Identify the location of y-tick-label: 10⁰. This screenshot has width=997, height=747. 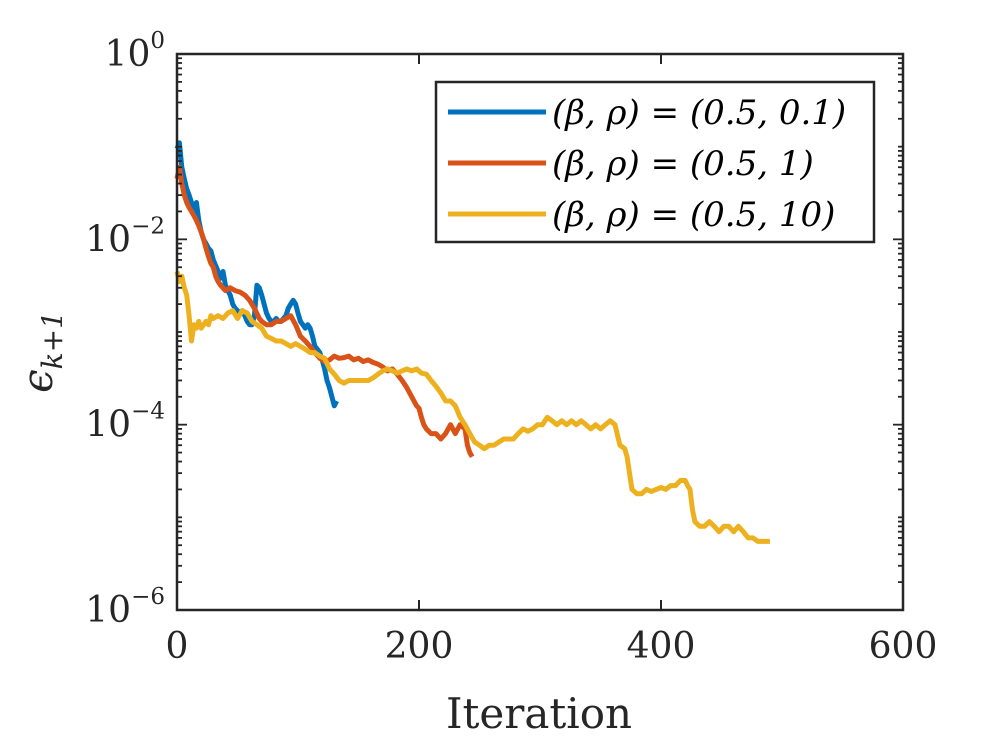
(135, 51).